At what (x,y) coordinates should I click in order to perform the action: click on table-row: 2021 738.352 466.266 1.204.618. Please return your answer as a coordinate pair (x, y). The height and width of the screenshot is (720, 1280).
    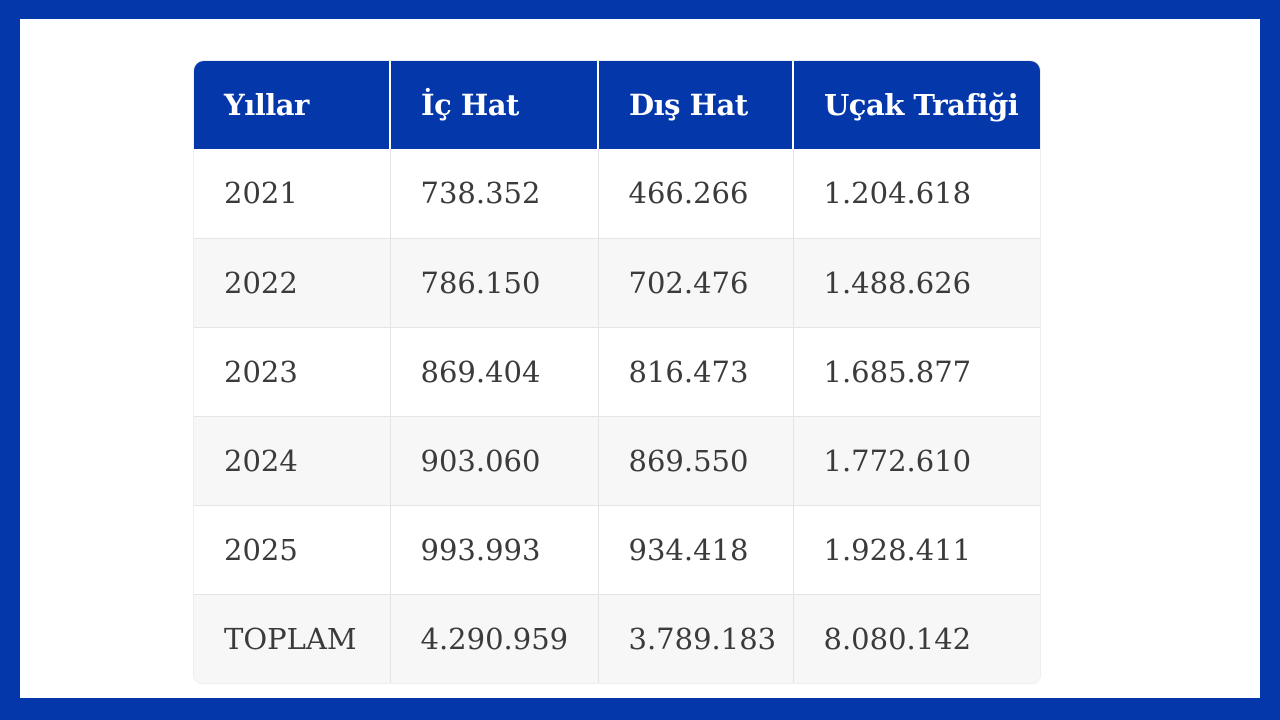
    Looking at the image, I should click on (617, 194).